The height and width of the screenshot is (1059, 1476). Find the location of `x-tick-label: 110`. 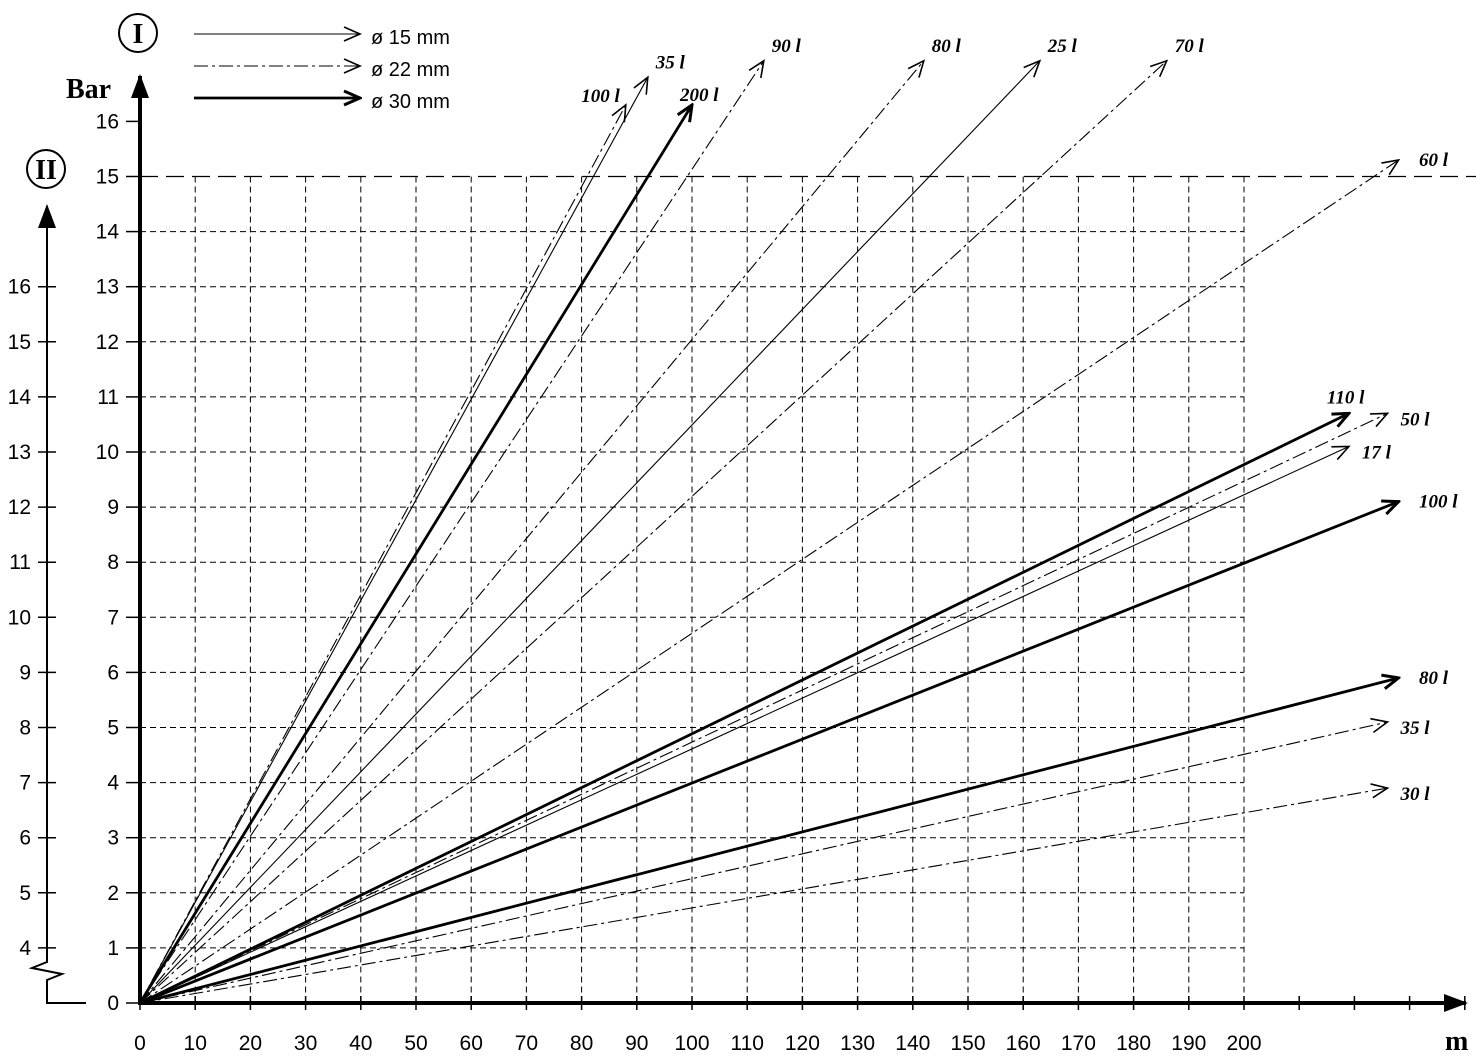

x-tick-label: 110 is located at coordinates (746, 1043).